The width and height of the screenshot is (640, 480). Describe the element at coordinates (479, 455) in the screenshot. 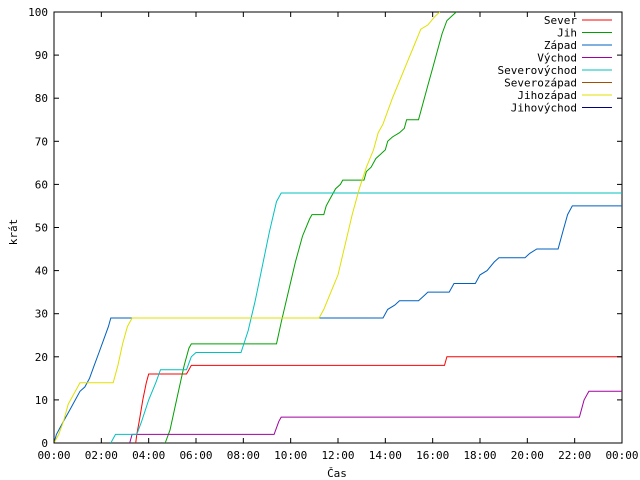

I see `x-tick-label: 18:00` at that location.